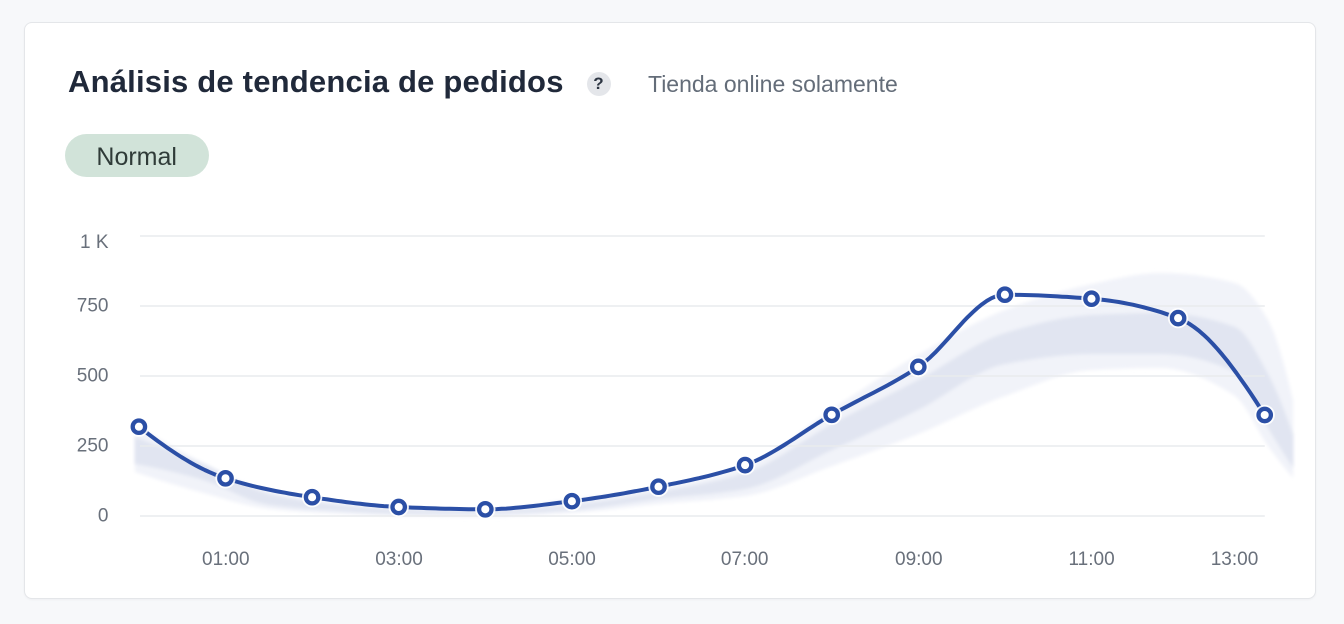 The height and width of the screenshot is (624, 1344). Describe the element at coordinates (399, 559) in the screenshot. I see `svg-text: 03:00` at that location.